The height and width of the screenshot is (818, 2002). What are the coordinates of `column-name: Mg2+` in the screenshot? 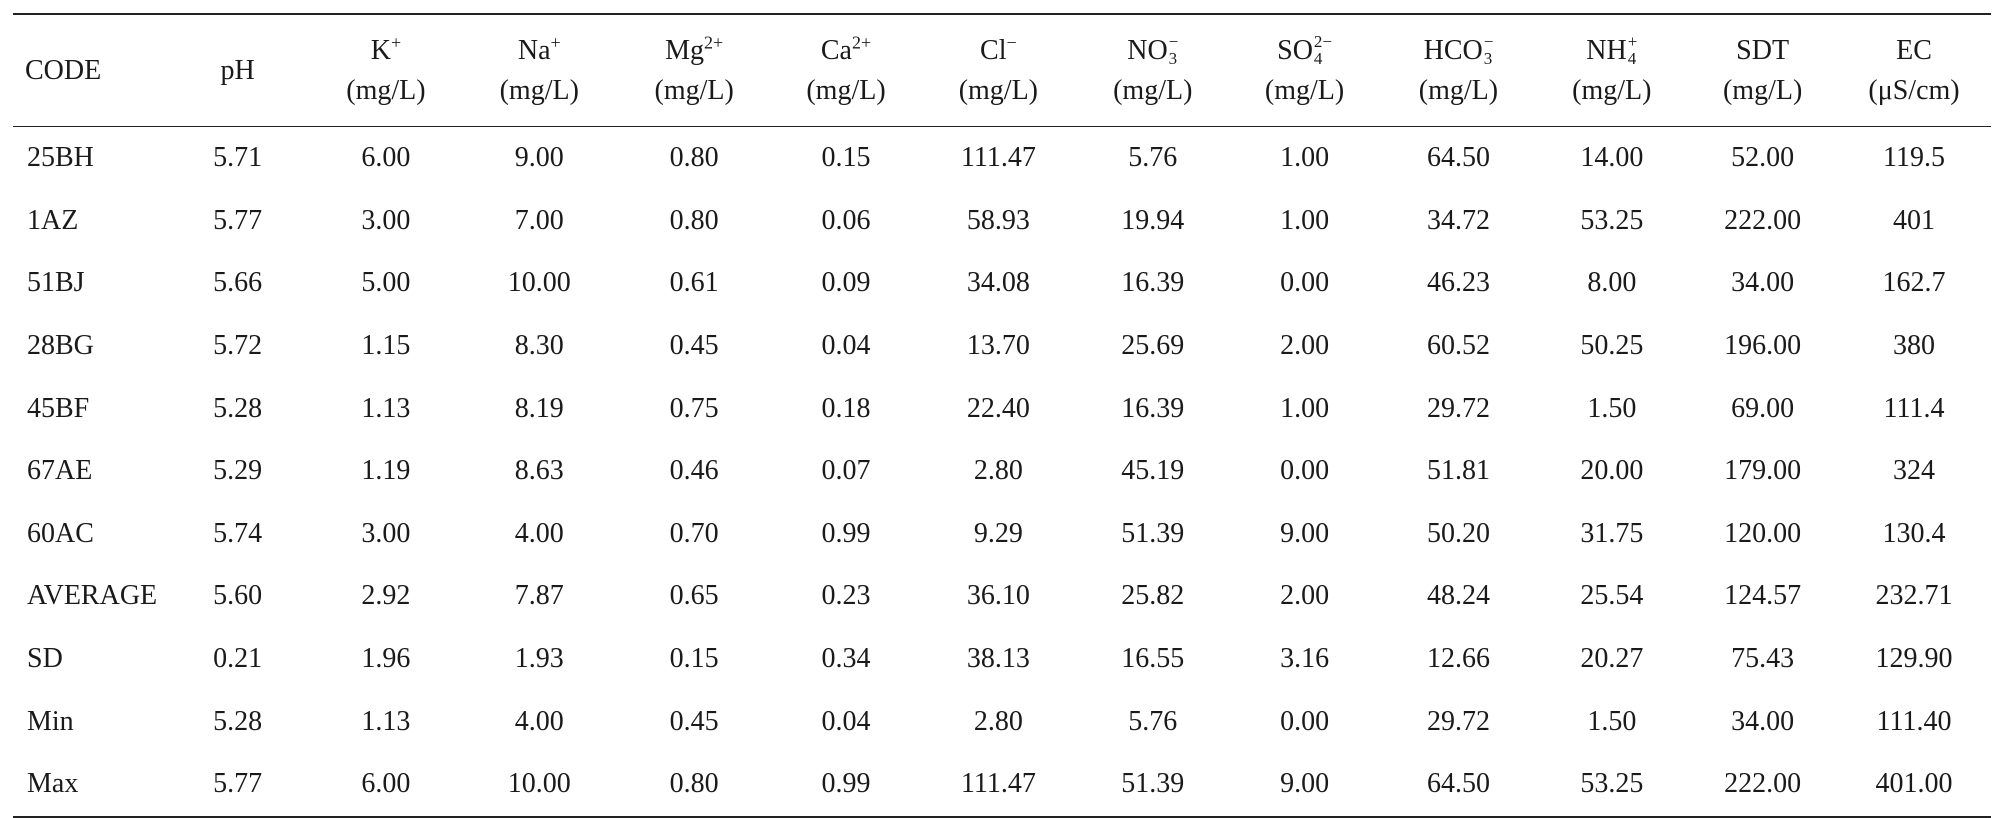 It's located at (694, 51).